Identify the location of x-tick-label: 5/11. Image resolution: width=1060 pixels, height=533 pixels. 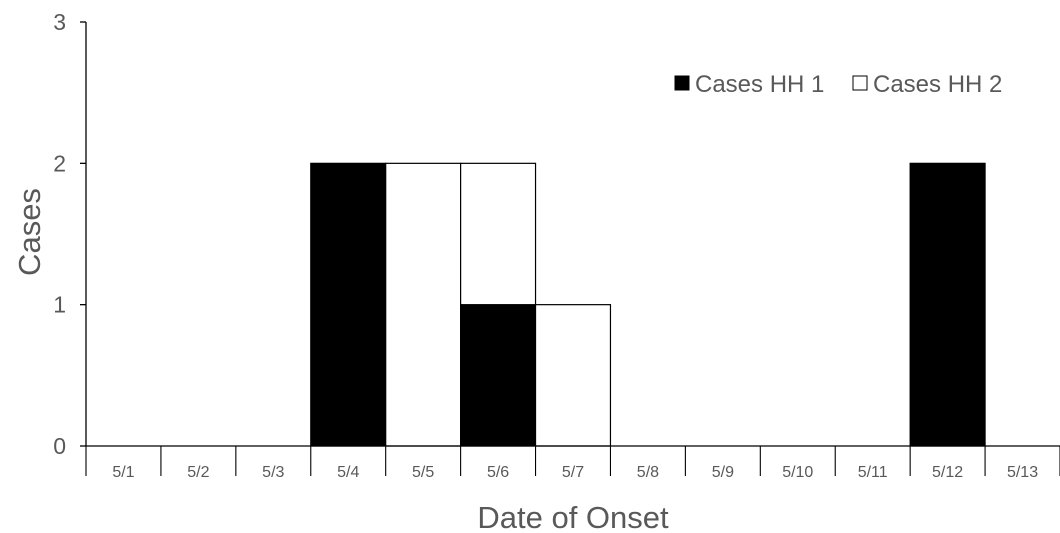
(873, 472).